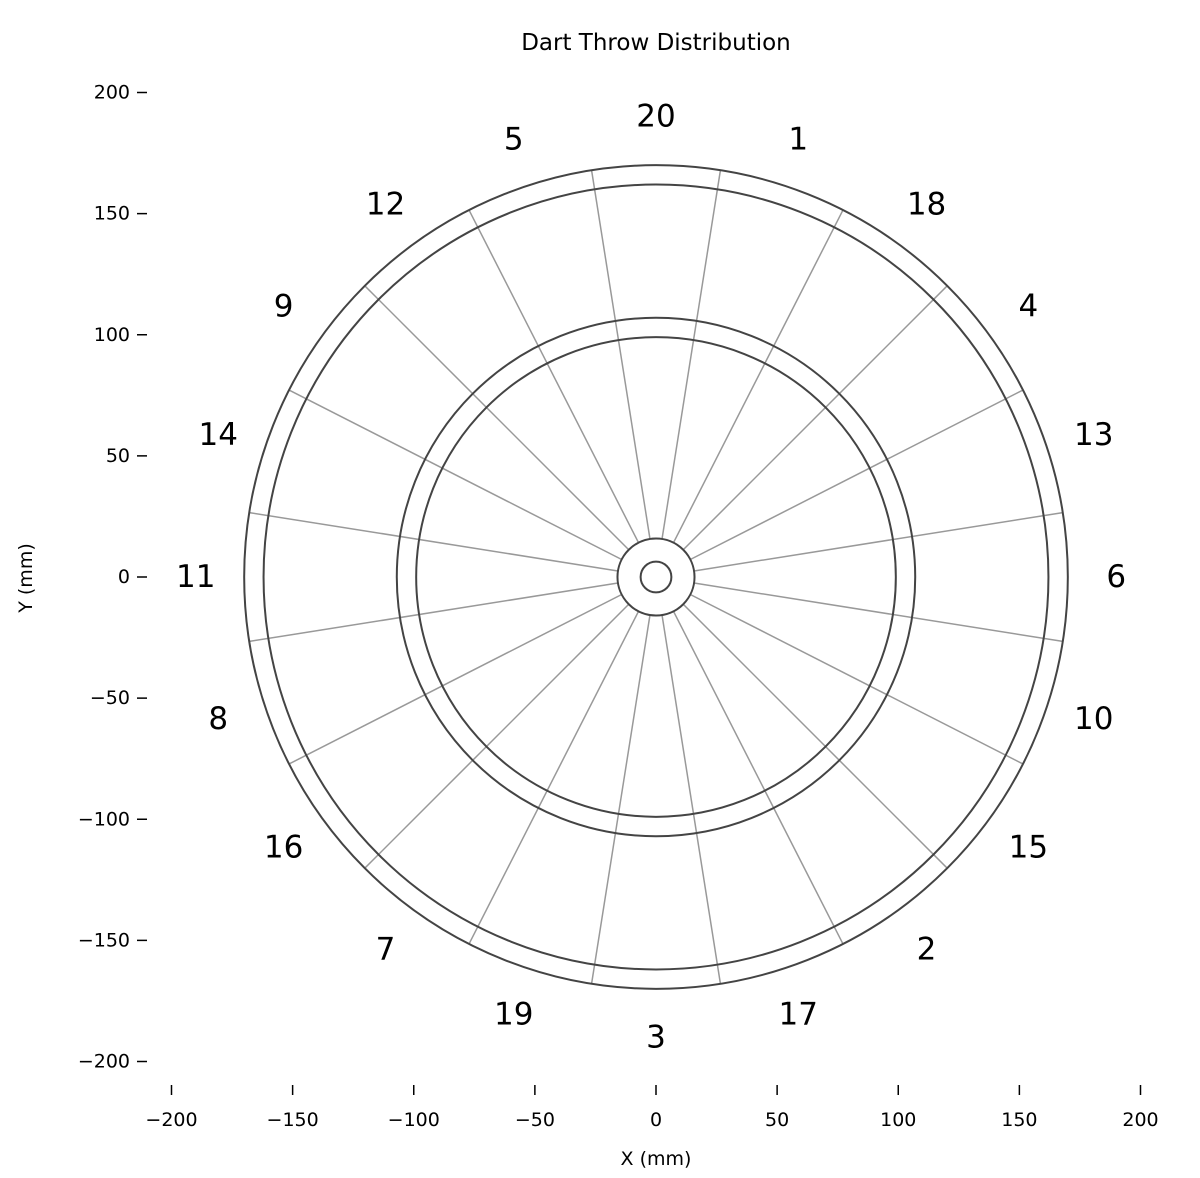 Image resolution: width=1200 pixels, height=1178 pixels. I want to click on x-tick-label: −100, so click(414, 1120).